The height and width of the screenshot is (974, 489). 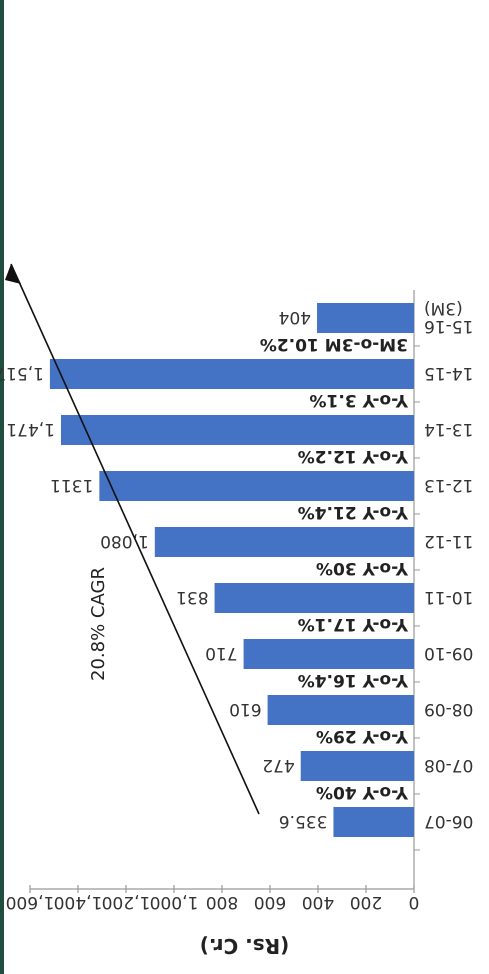 I want to click on tick-label: 1,000, so click(x=174, y=902).